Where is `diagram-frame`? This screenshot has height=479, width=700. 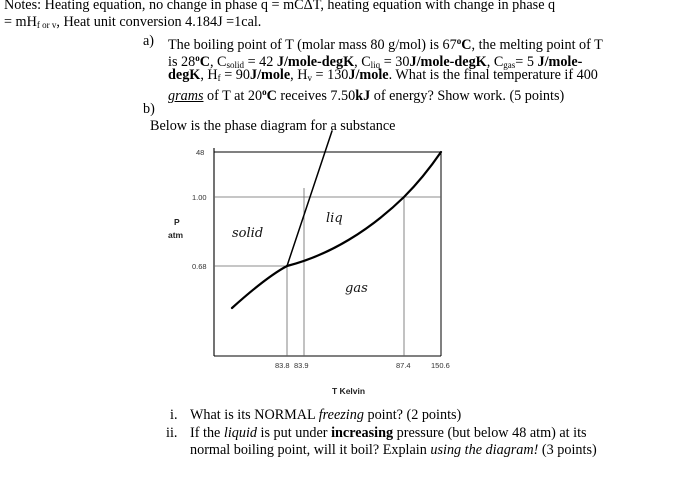
diagram-frame is located at coordinates (327, 252).